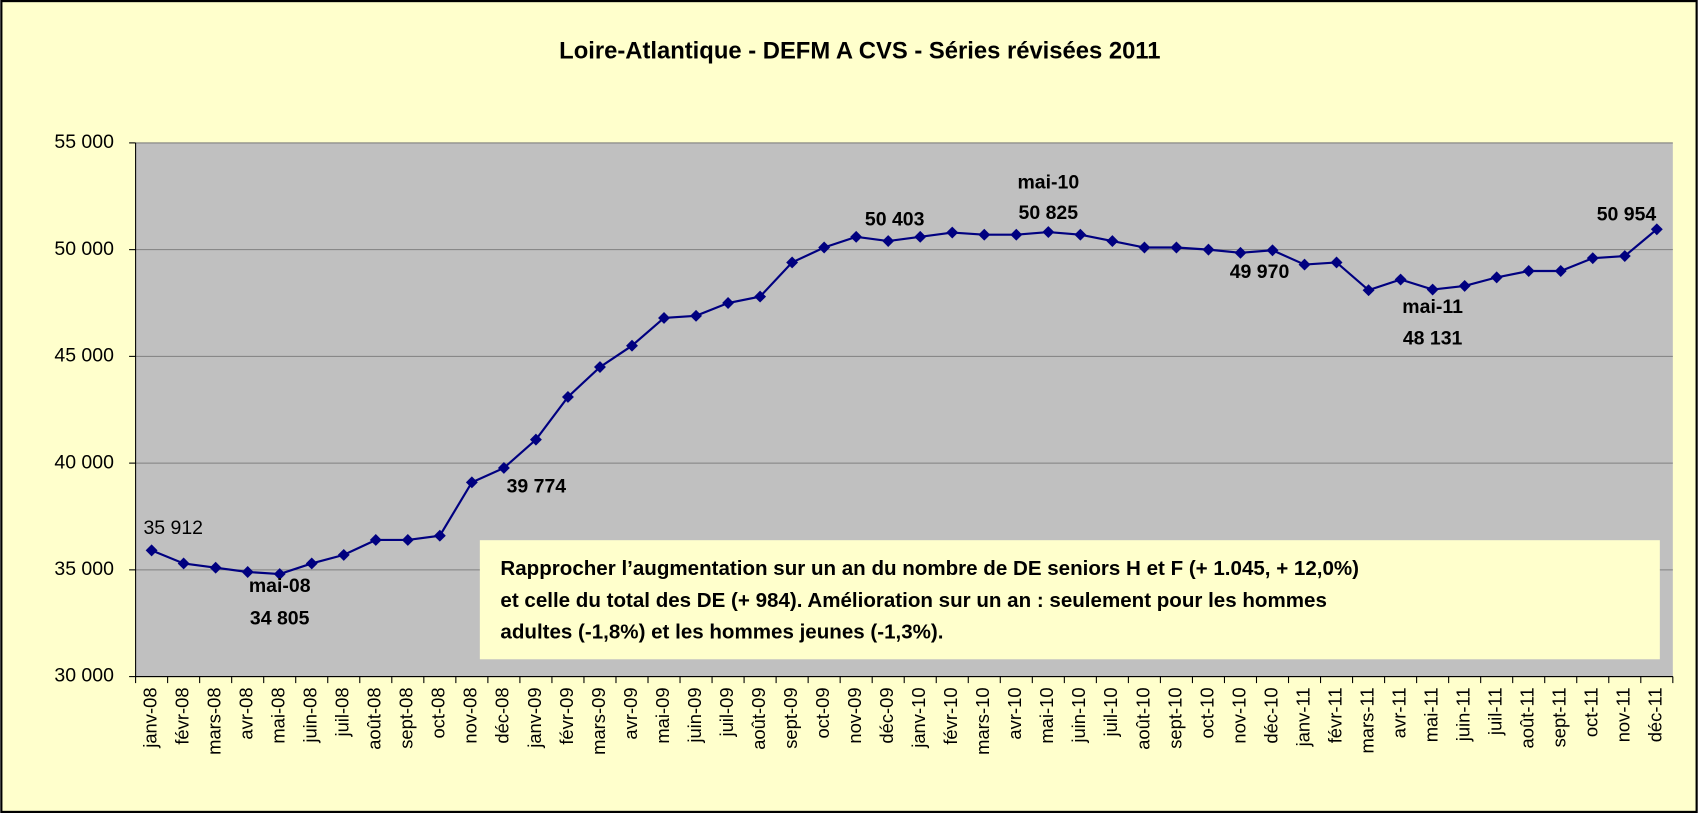  Describe the element at coordinates (1623, 714) in the screenshot. I see `x-tick-label: nov-11` at that location.